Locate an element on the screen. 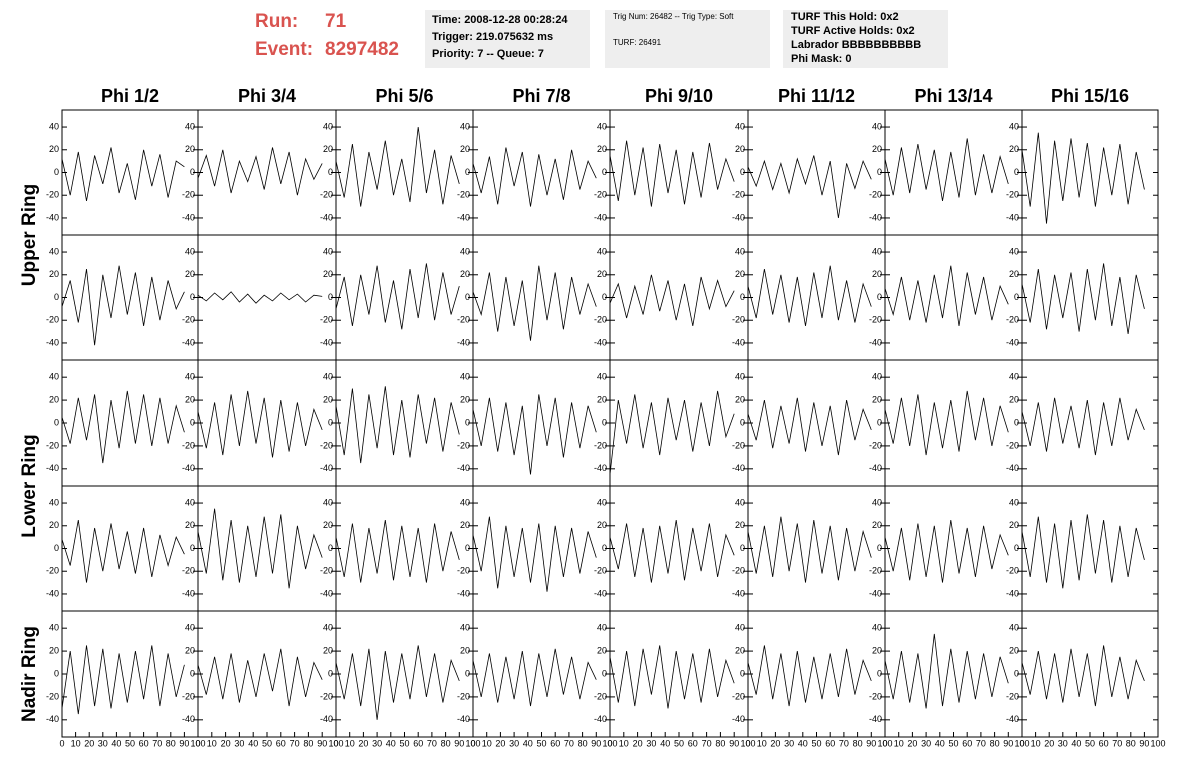 Image resolution: width=1196 pixels, height=772 pixels. info-text: Trigger: 219.075632 ms is located at coordinates (492, 37).